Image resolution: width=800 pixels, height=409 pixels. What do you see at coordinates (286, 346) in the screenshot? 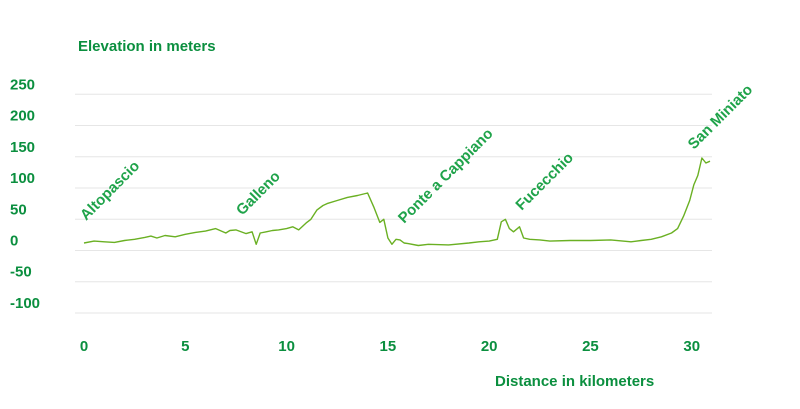
I see `x-tick-label: 10` at bounding box center [286, 346].